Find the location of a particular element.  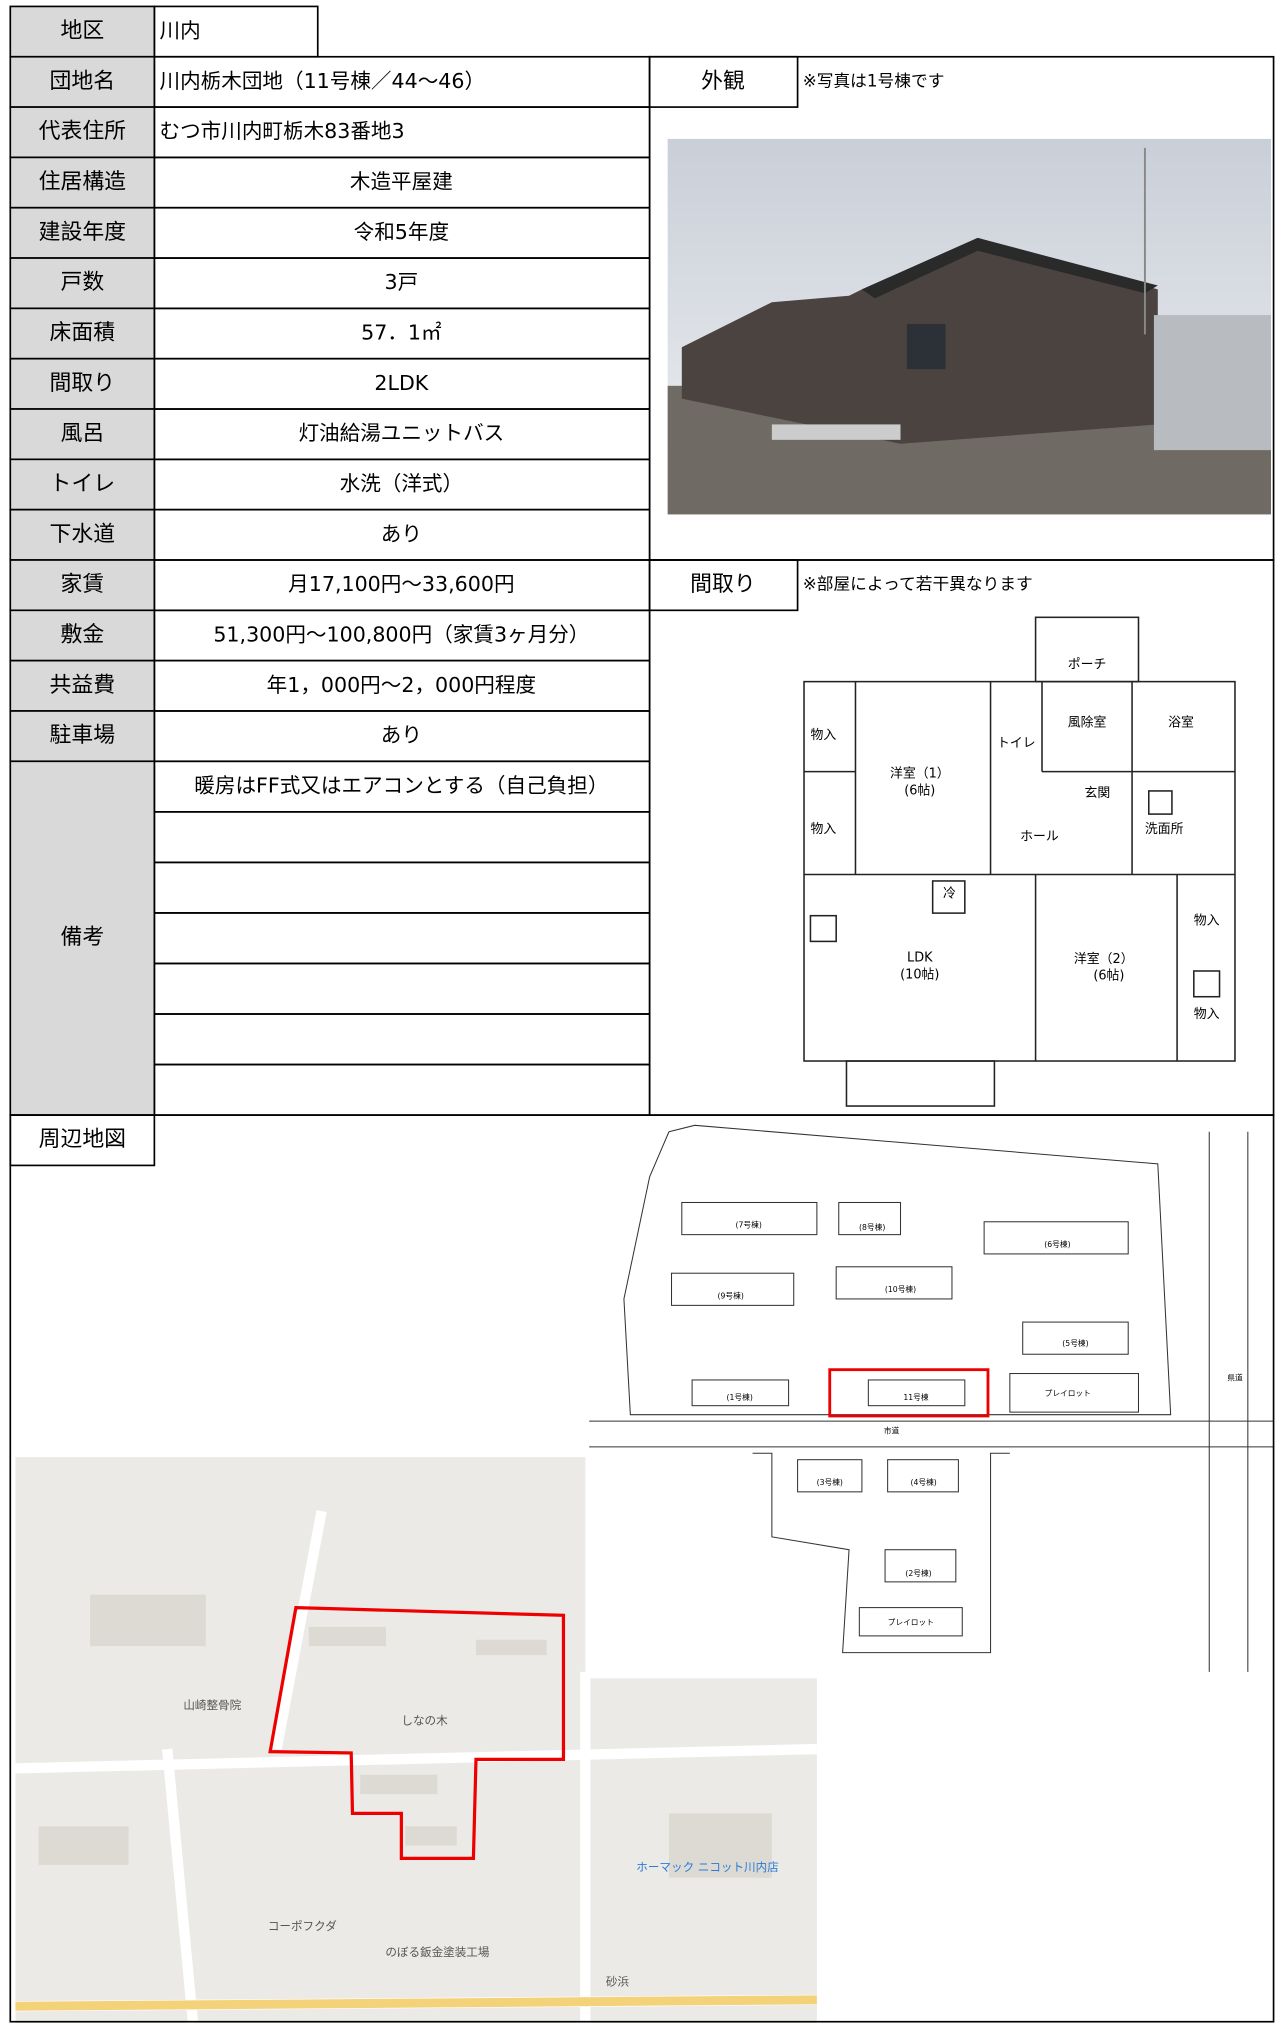

room-label: 風除室 is located at coordinates (1087, 722).